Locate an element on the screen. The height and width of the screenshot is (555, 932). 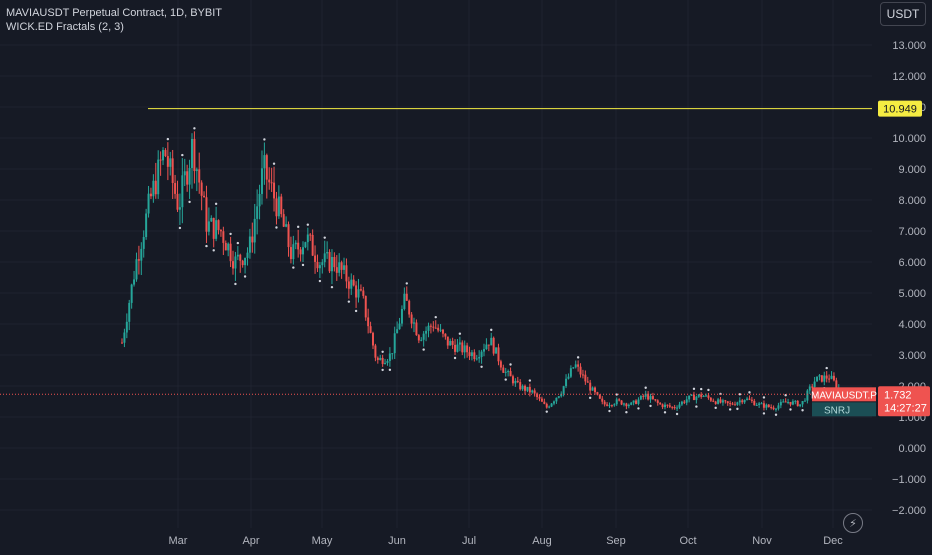
countdown-label: 14:27:27 is located at coordinates (905, 408).